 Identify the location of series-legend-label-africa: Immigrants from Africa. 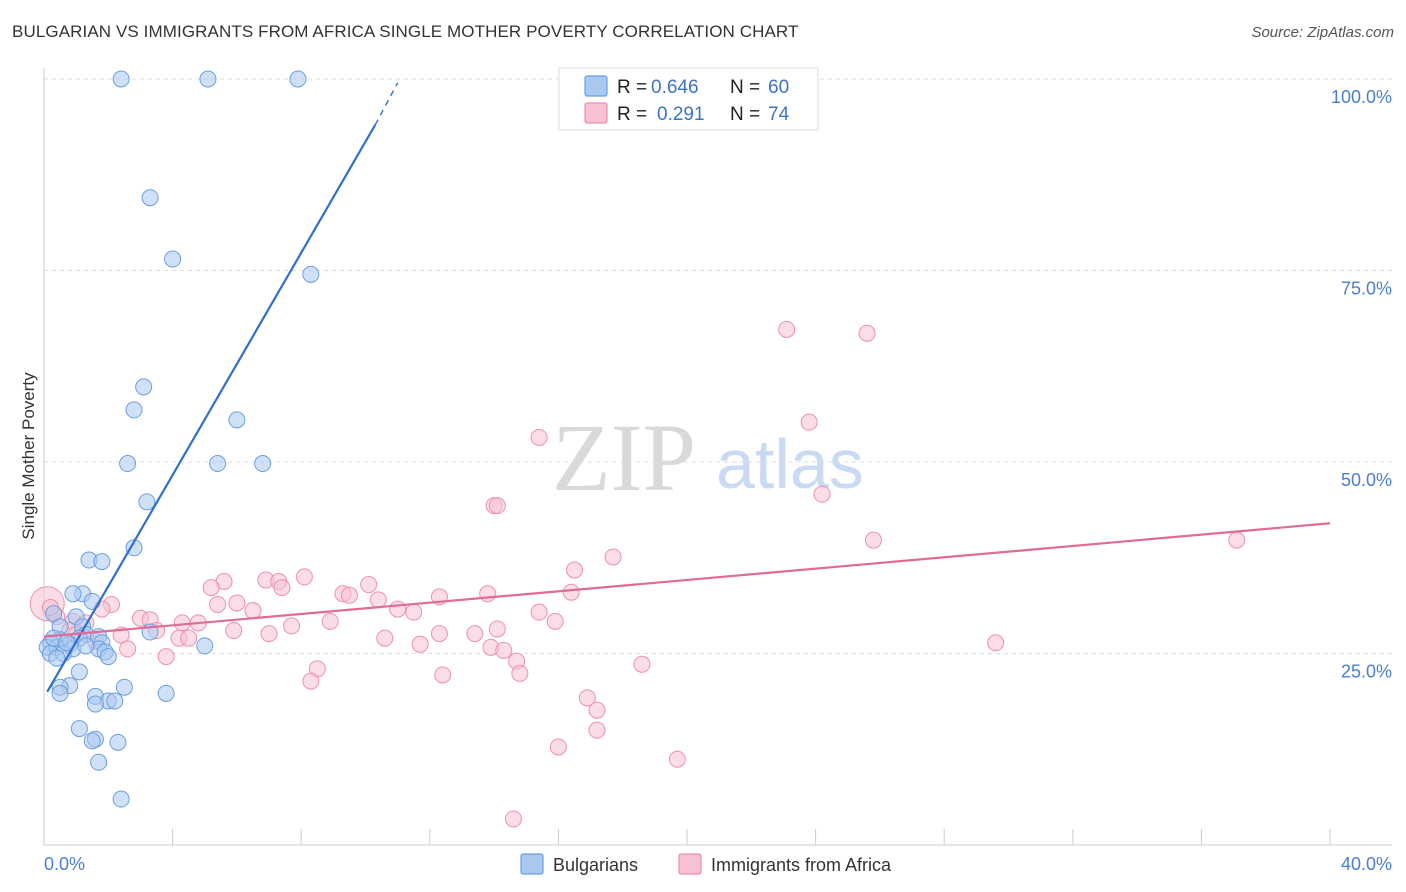
(801, 865).